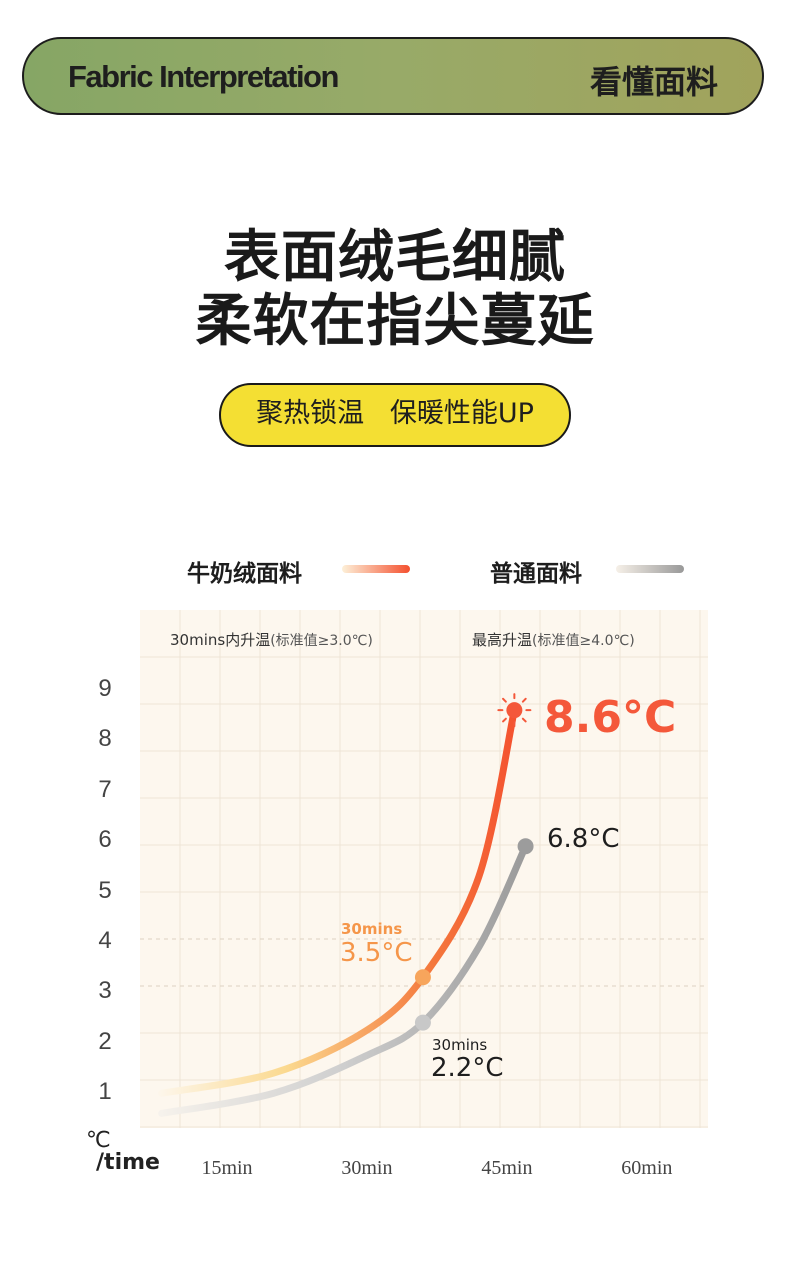  What do you see at coordinates (610, 717) in the screenshot?
I see `milk-peak-label: 8.6°C` at bounding box center [610, 717].